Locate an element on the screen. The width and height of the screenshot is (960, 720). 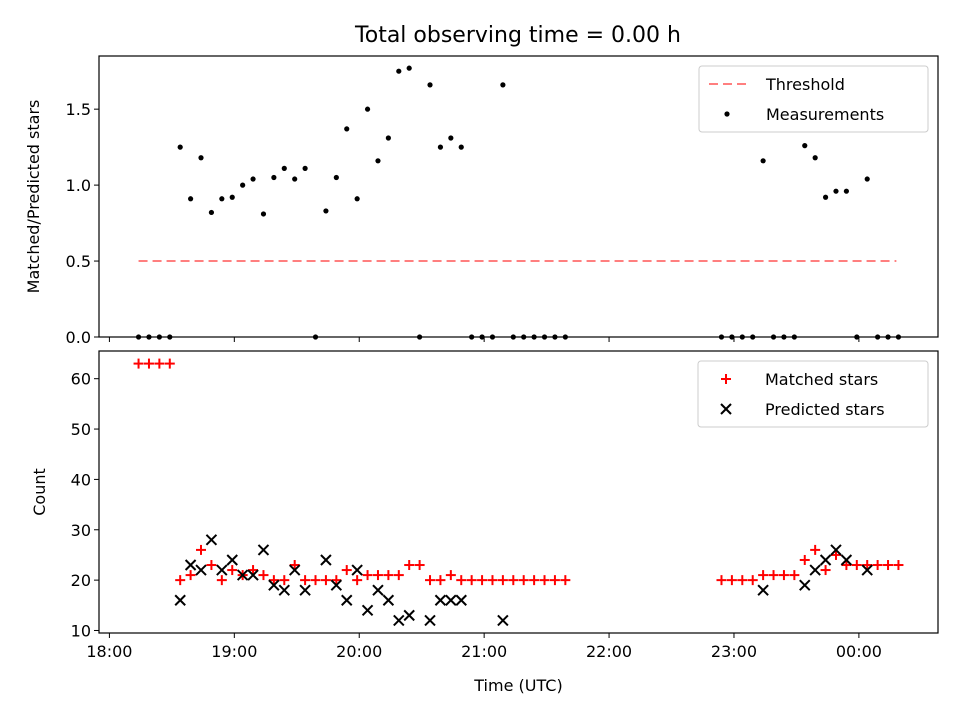
legend-label: Measurements is located at coordinates (825, 114).